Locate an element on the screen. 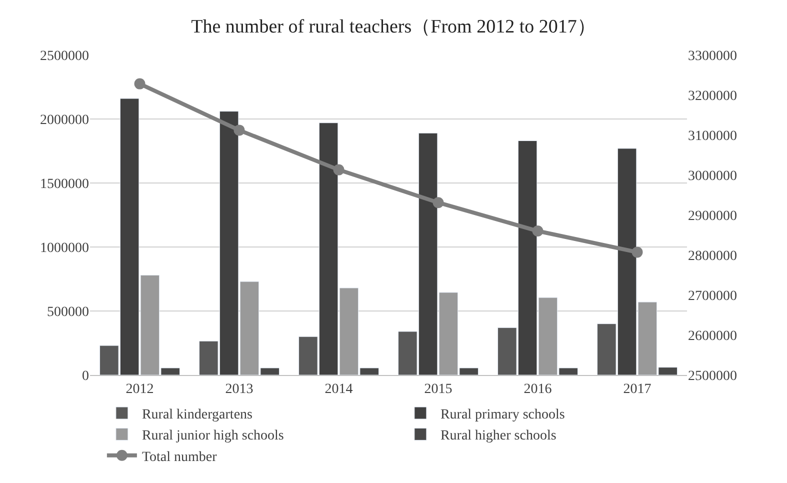 This screenshot has width=787, height=483. y-tick-label: 1000000 is located at coordinates (64, 248).